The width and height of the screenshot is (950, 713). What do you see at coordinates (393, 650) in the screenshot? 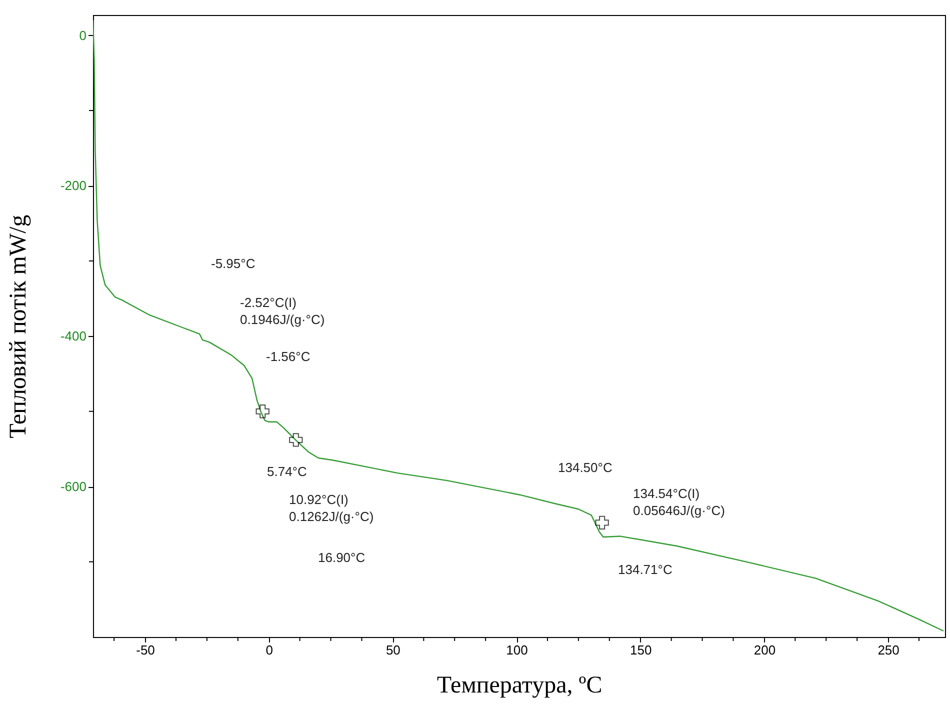
I see `x-tick-label: 50` at bounding box center [393, 650].